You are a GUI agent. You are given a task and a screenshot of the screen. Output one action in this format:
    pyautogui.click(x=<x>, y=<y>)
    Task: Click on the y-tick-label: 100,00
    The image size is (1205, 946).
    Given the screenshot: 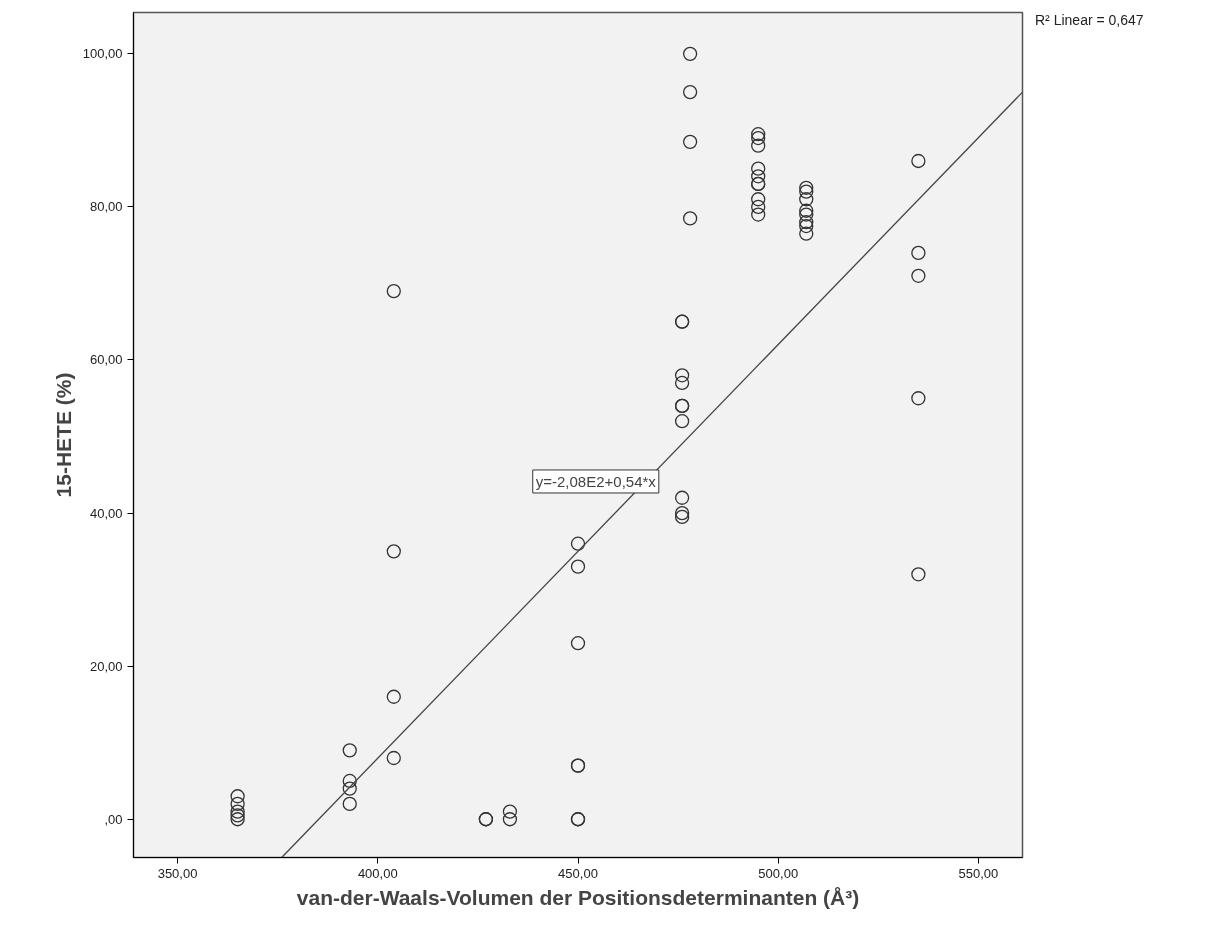 What is the action you would take?
    pyautogui.click(x=102, y=54)
    